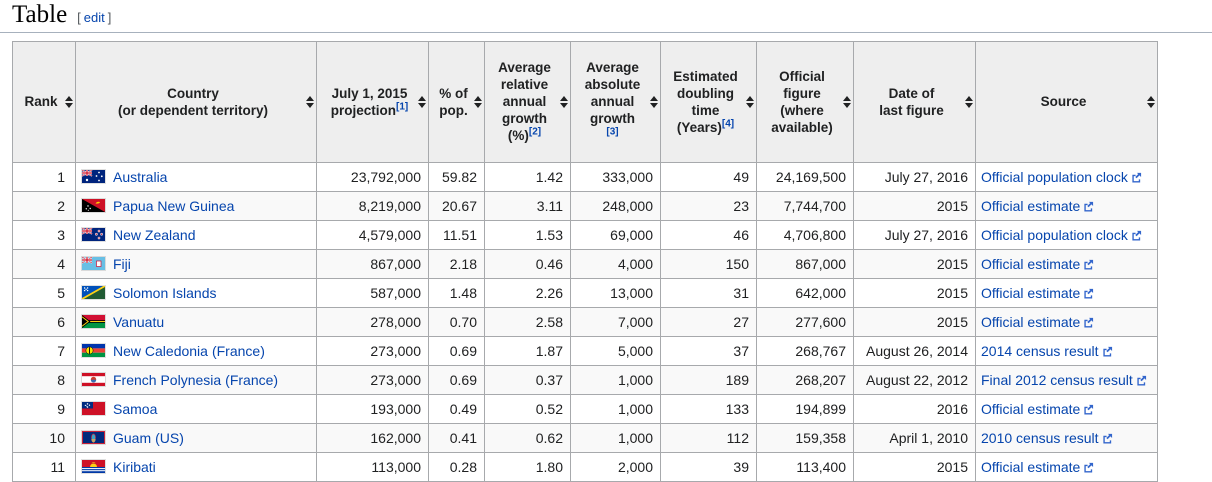 This screenshot has width=1212, height=482. I want to click on projection-cell: 23,792,000, so click(372, 176).